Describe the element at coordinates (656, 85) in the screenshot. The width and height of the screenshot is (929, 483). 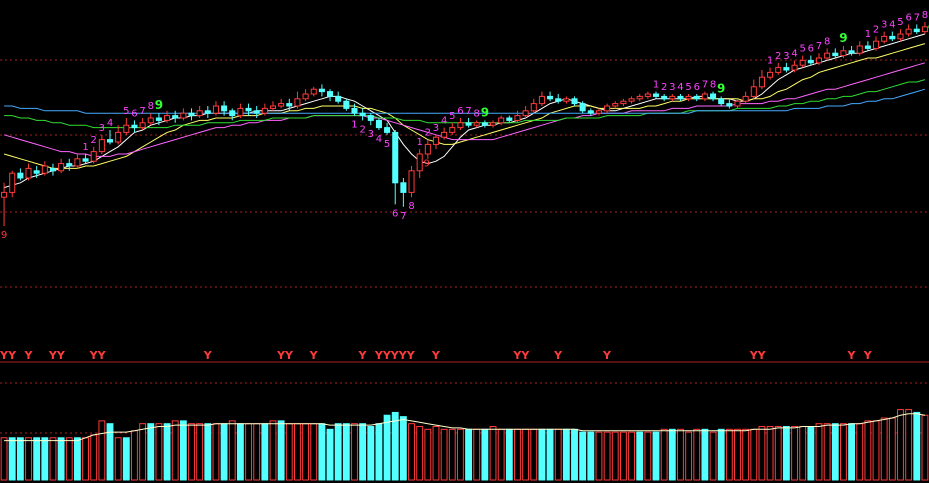
I see `count-label: 1` at that location.